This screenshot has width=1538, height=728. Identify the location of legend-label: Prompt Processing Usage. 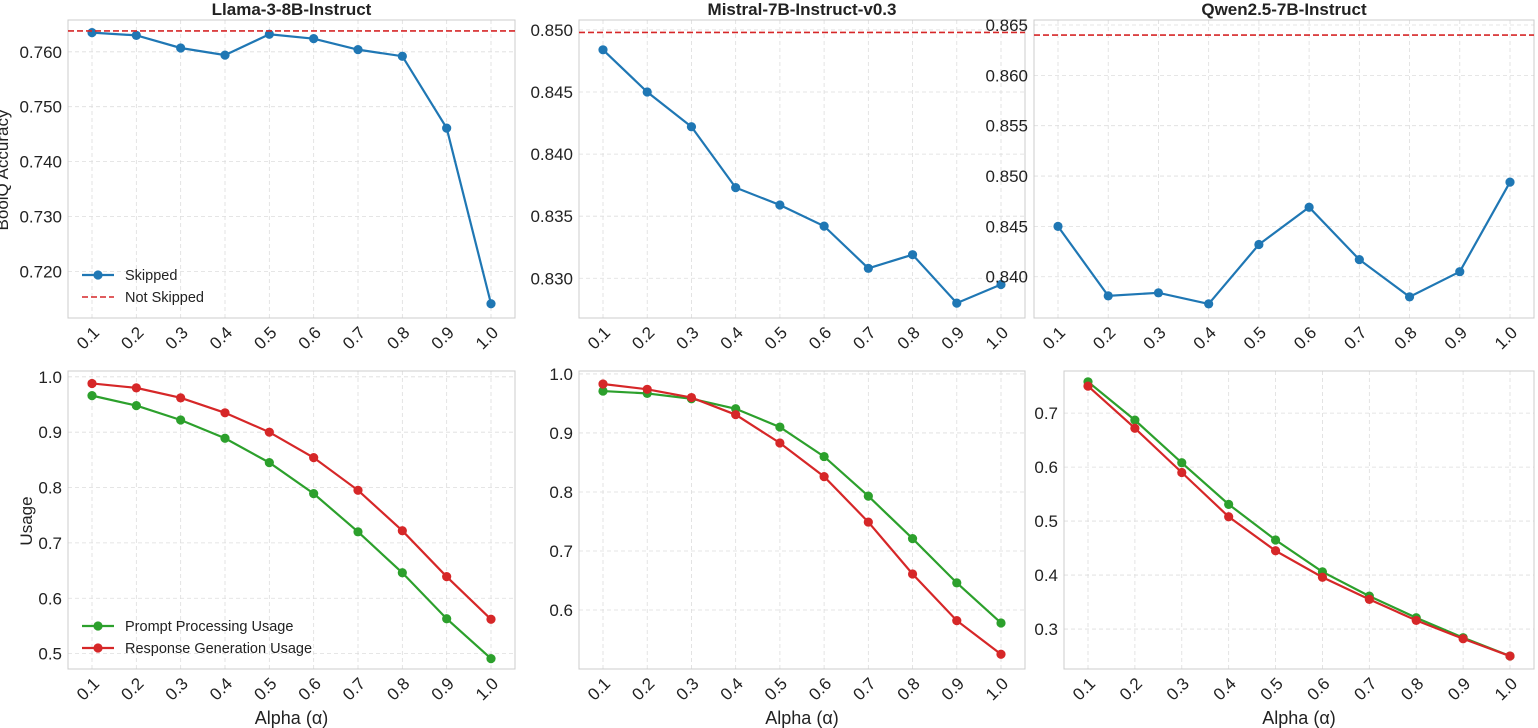
(209, 627).